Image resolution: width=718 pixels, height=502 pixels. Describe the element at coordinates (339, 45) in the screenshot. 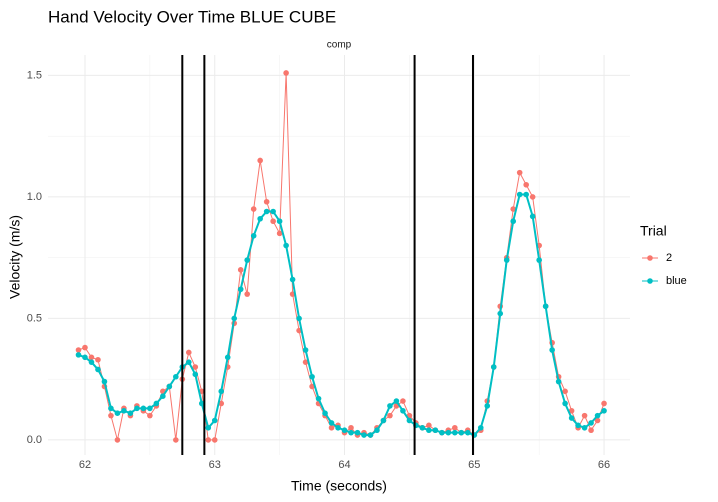

I see `facet-label: comp` at that location.